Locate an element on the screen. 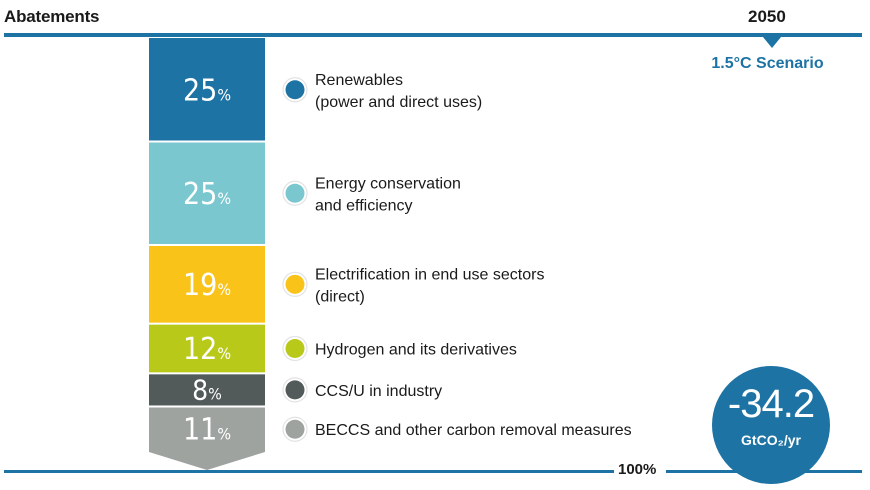 Image resolution: width=870 pixels, height=490 pixels. year-label: 2050 is located at coordinates (767, 16).